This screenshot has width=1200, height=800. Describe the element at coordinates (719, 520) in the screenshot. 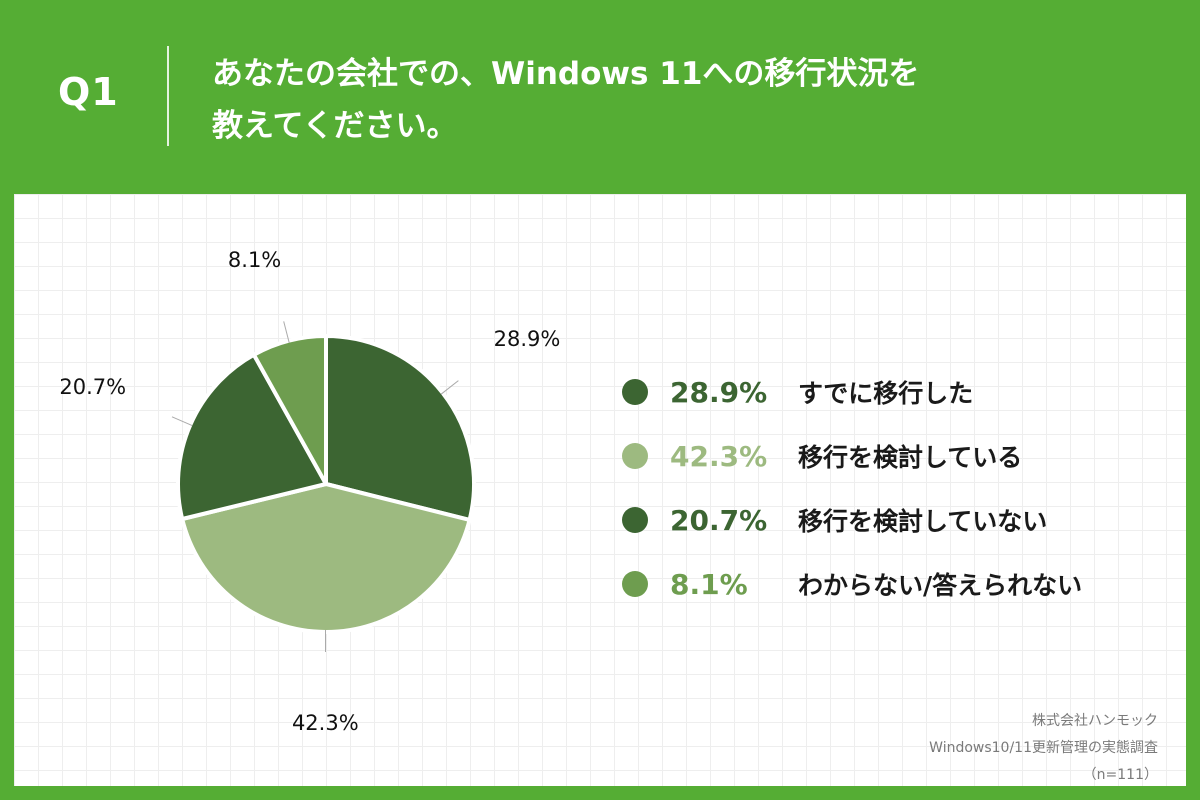

I see `legend-value-not-considering: 20.7%` at that location.